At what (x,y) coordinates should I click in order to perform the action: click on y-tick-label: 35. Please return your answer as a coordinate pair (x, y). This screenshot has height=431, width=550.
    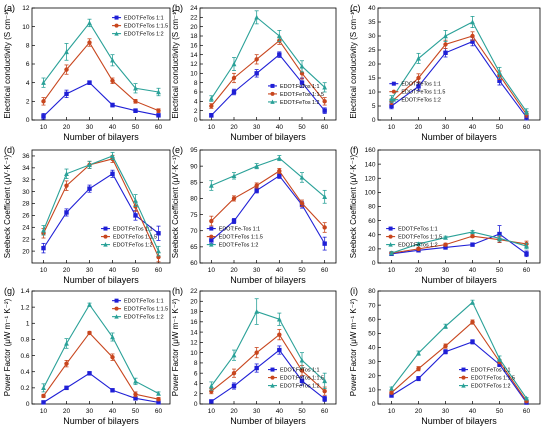
    Looking at the image, I should click on (372, 22).